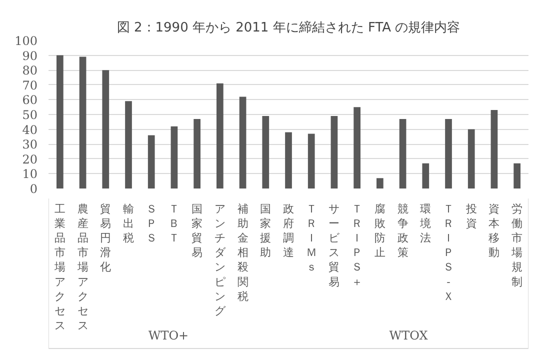  What do you see at coordinates (30, 174) in the screenshot?
I see `y-tick-label: 10` at bounding box center [30, 174].